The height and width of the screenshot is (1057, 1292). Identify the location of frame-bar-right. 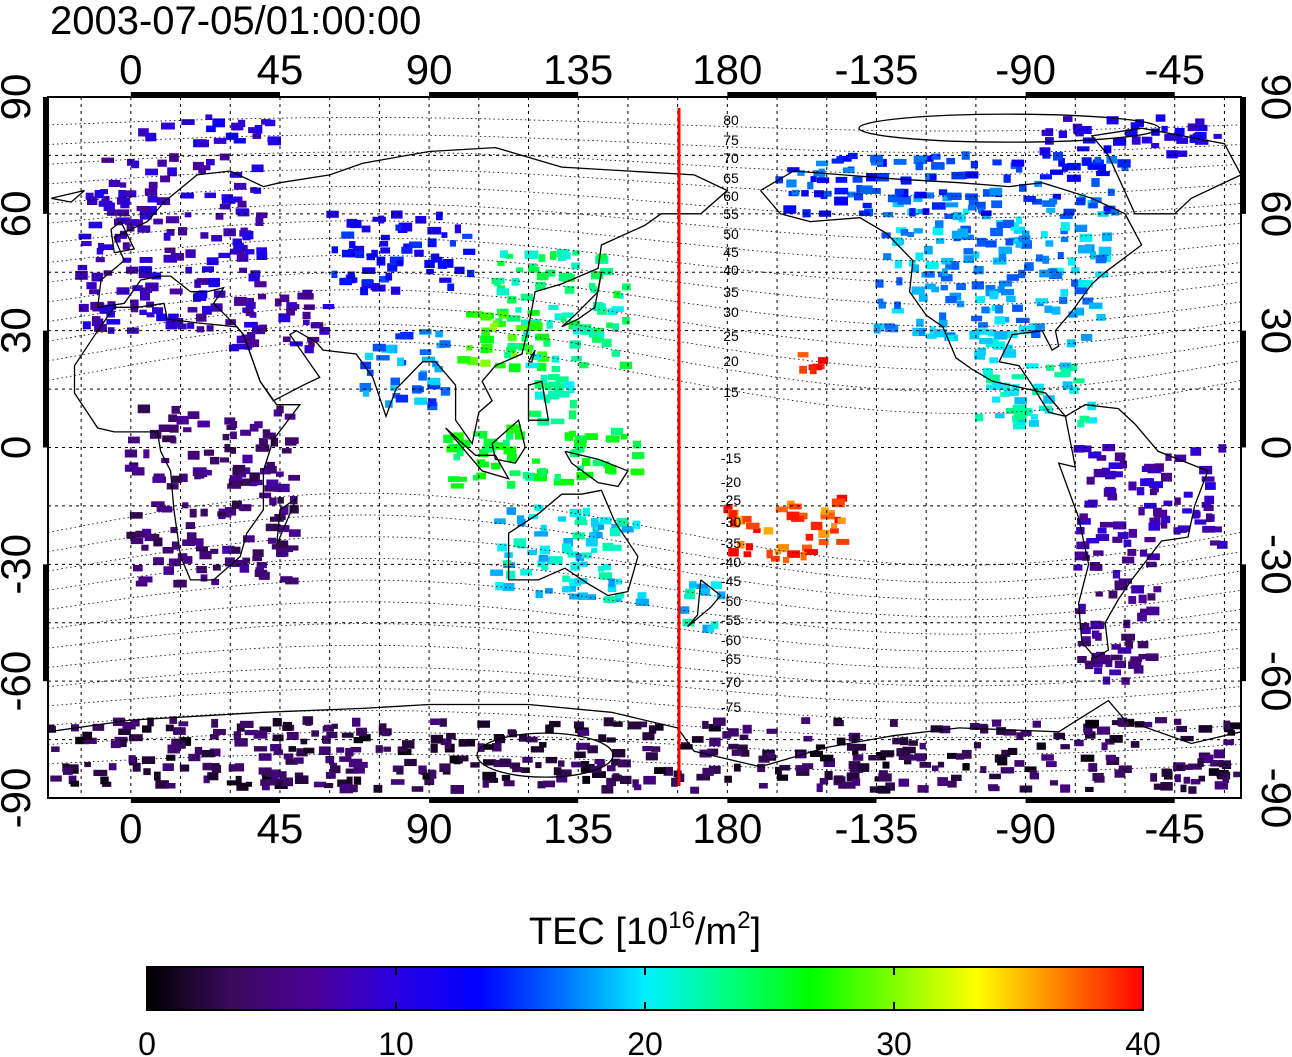
(1243, 155).